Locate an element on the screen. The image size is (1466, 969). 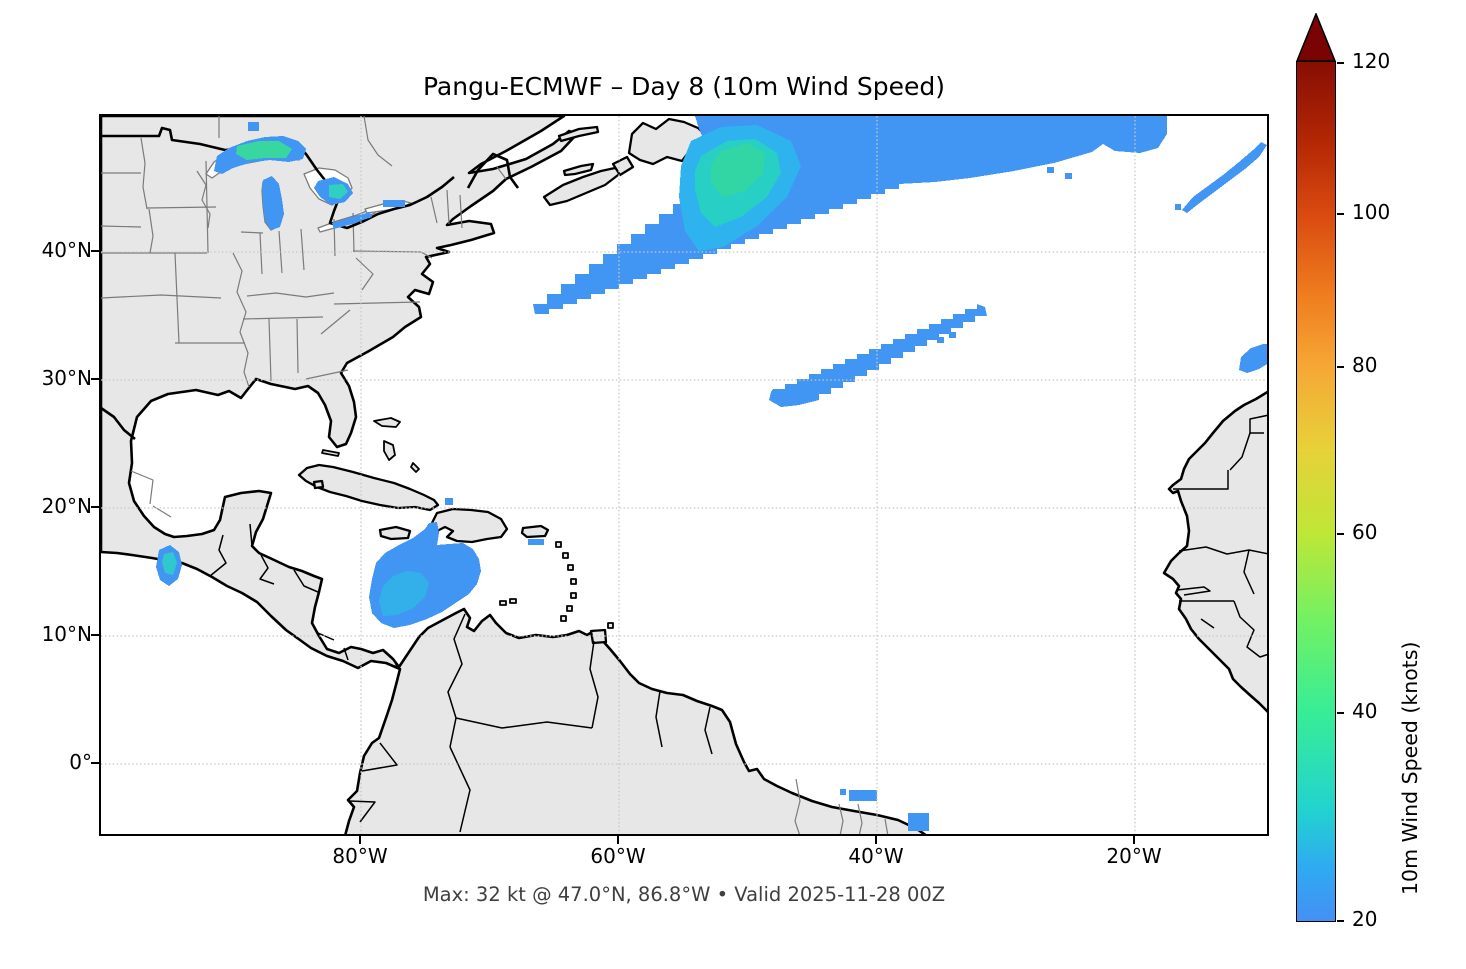
small-islands is located at coordinates (467, 523).